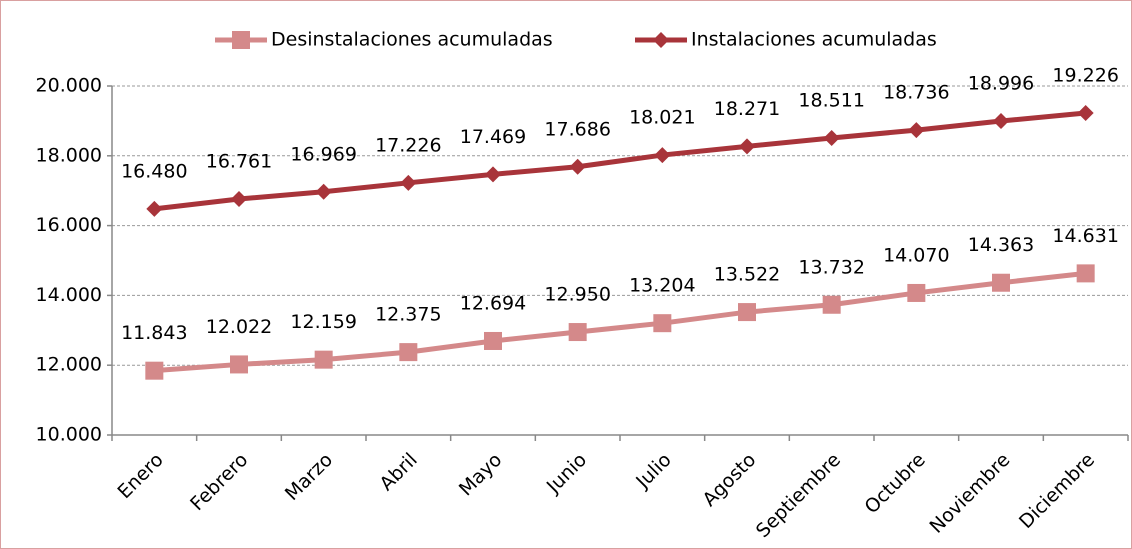 The width and height of the screenshot is (1132, 549). Describe the element at coordinates (916, 255) in the screenshot. I see `data-label: 14.070` at that location.